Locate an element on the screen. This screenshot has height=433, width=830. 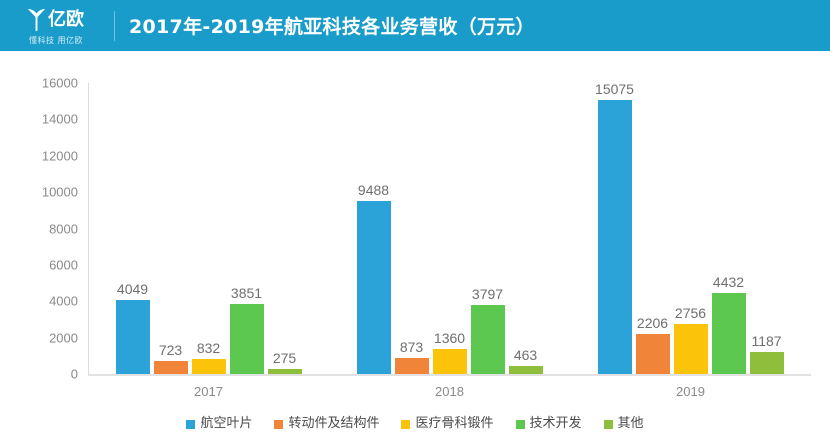
legend-item: 转动件及结构件 is located at coordinates (326, 424).